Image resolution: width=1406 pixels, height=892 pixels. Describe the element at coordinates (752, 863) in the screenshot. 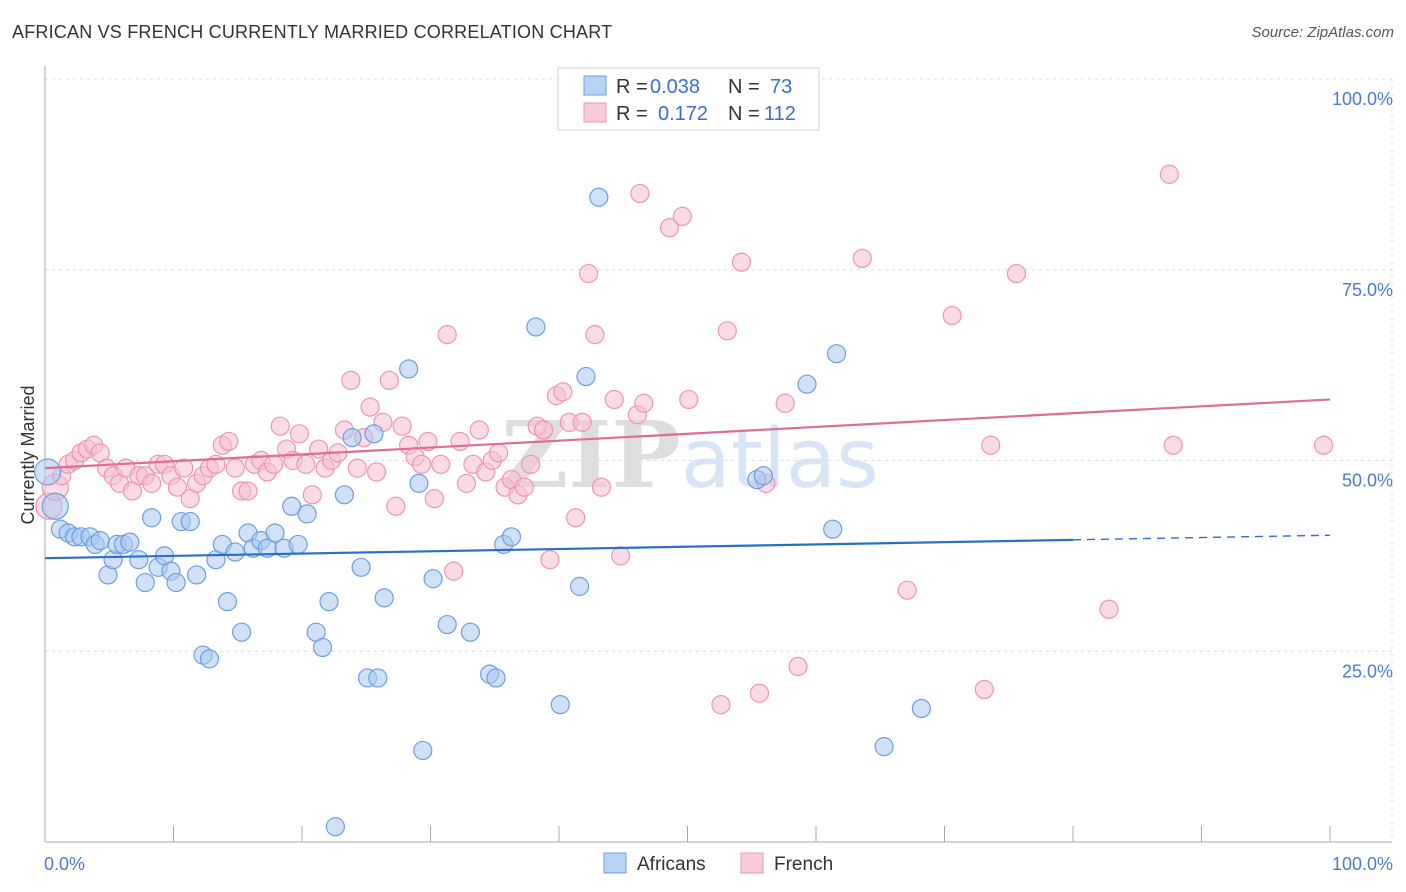

I see `legend-bottom-swatch-french` at that location.